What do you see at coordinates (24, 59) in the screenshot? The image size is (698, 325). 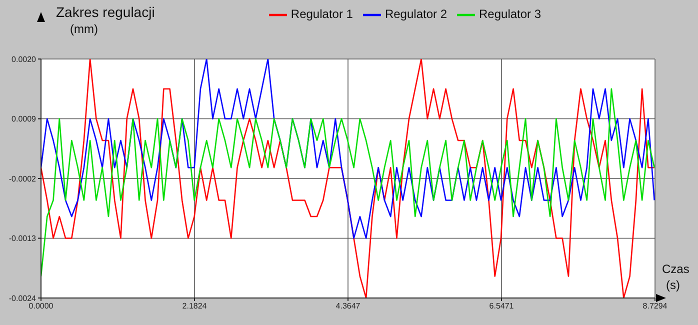 I see `y-tick-label: 0.0020` at bounding box center [24, 59].